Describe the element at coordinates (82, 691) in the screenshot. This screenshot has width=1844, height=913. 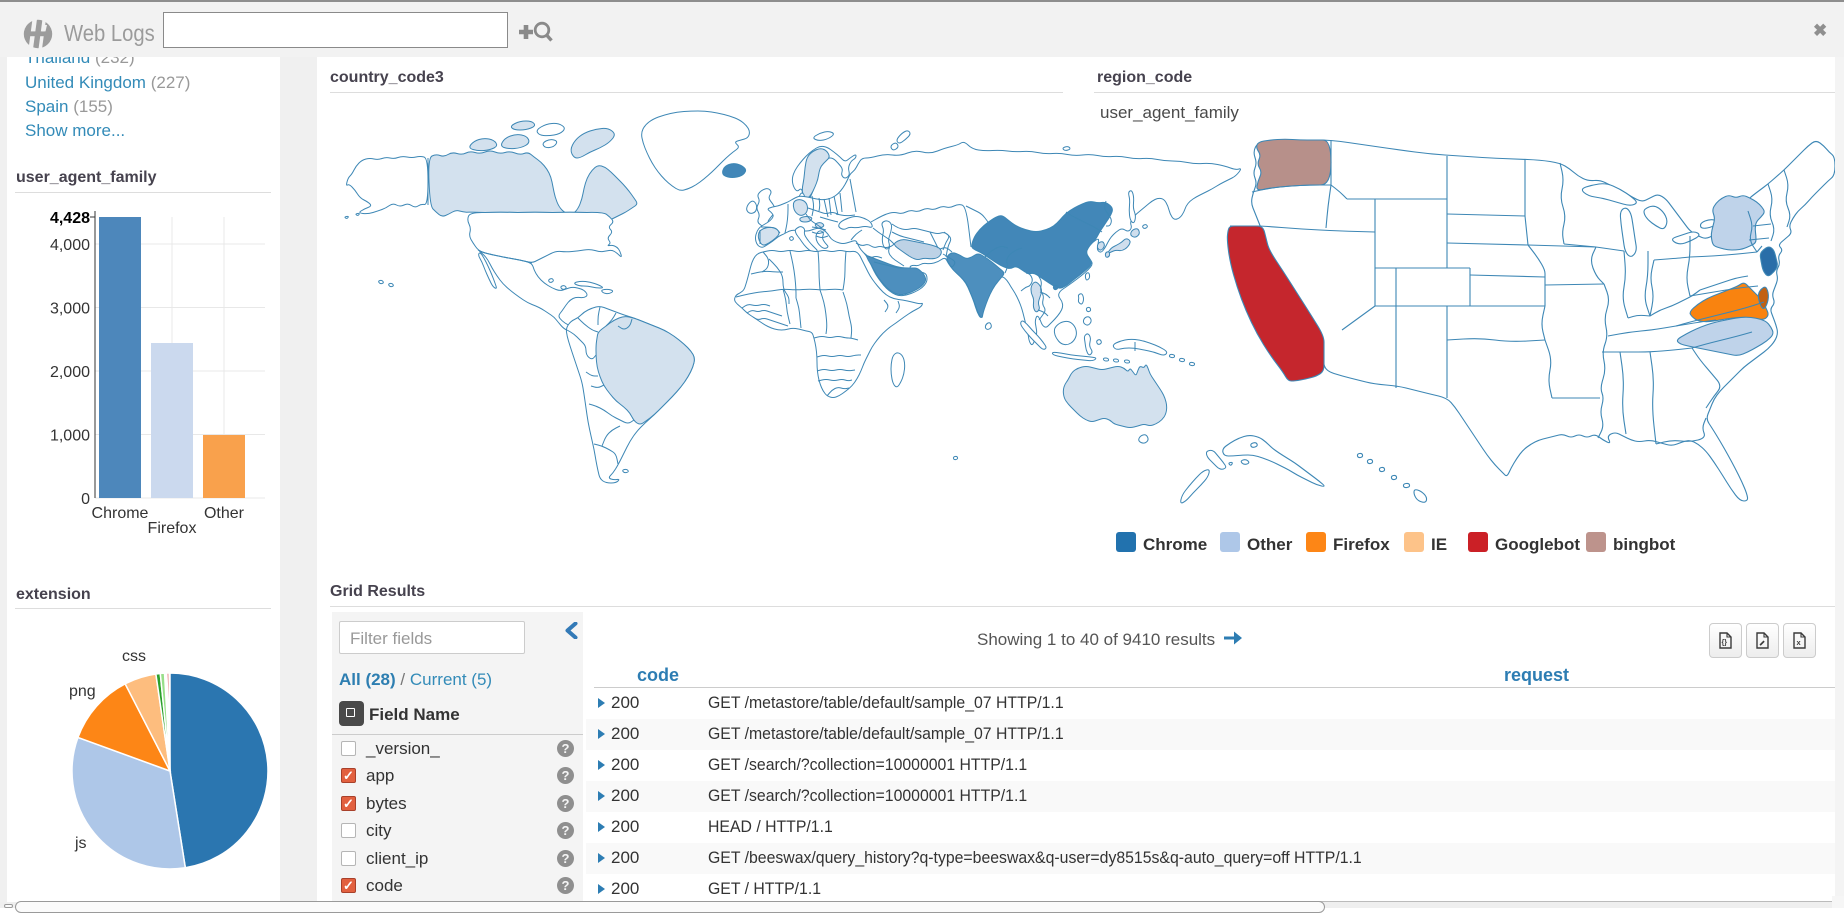
I see `svg-text: png` at that location.